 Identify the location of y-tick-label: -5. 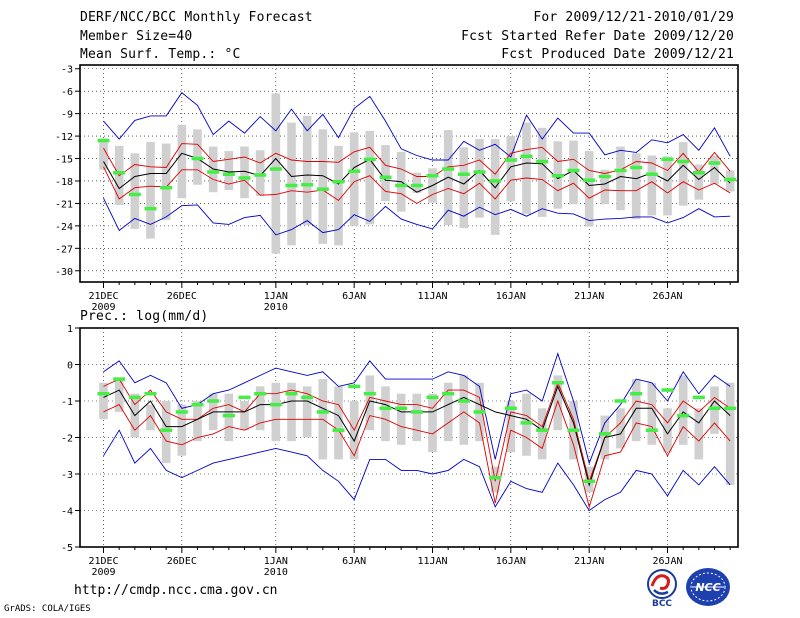
(67, 548).